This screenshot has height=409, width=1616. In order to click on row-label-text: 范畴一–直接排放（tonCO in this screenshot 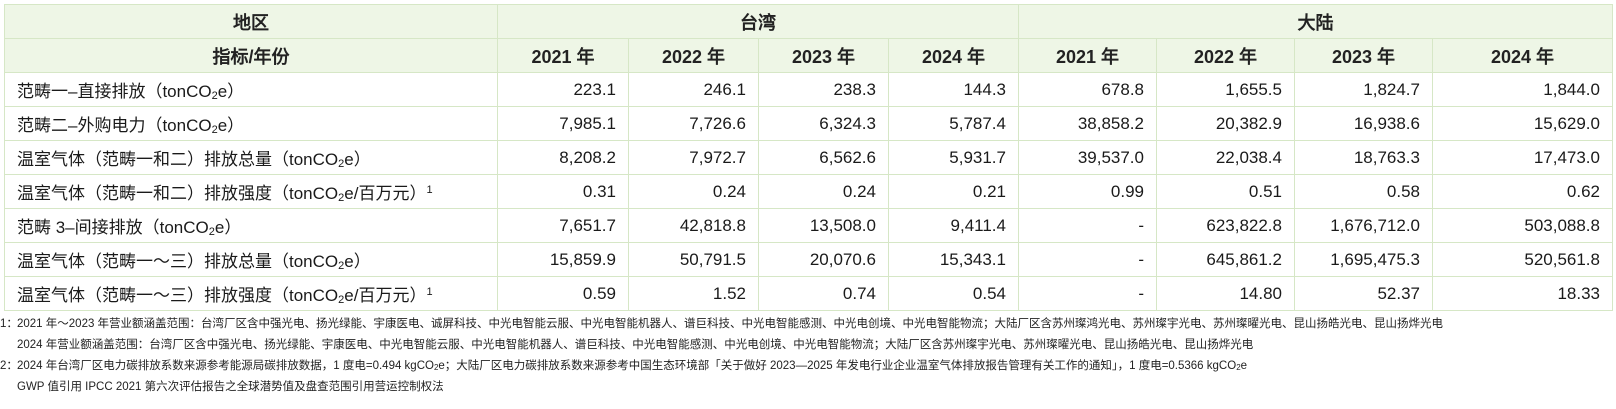, I will do `click(114, 91)`.